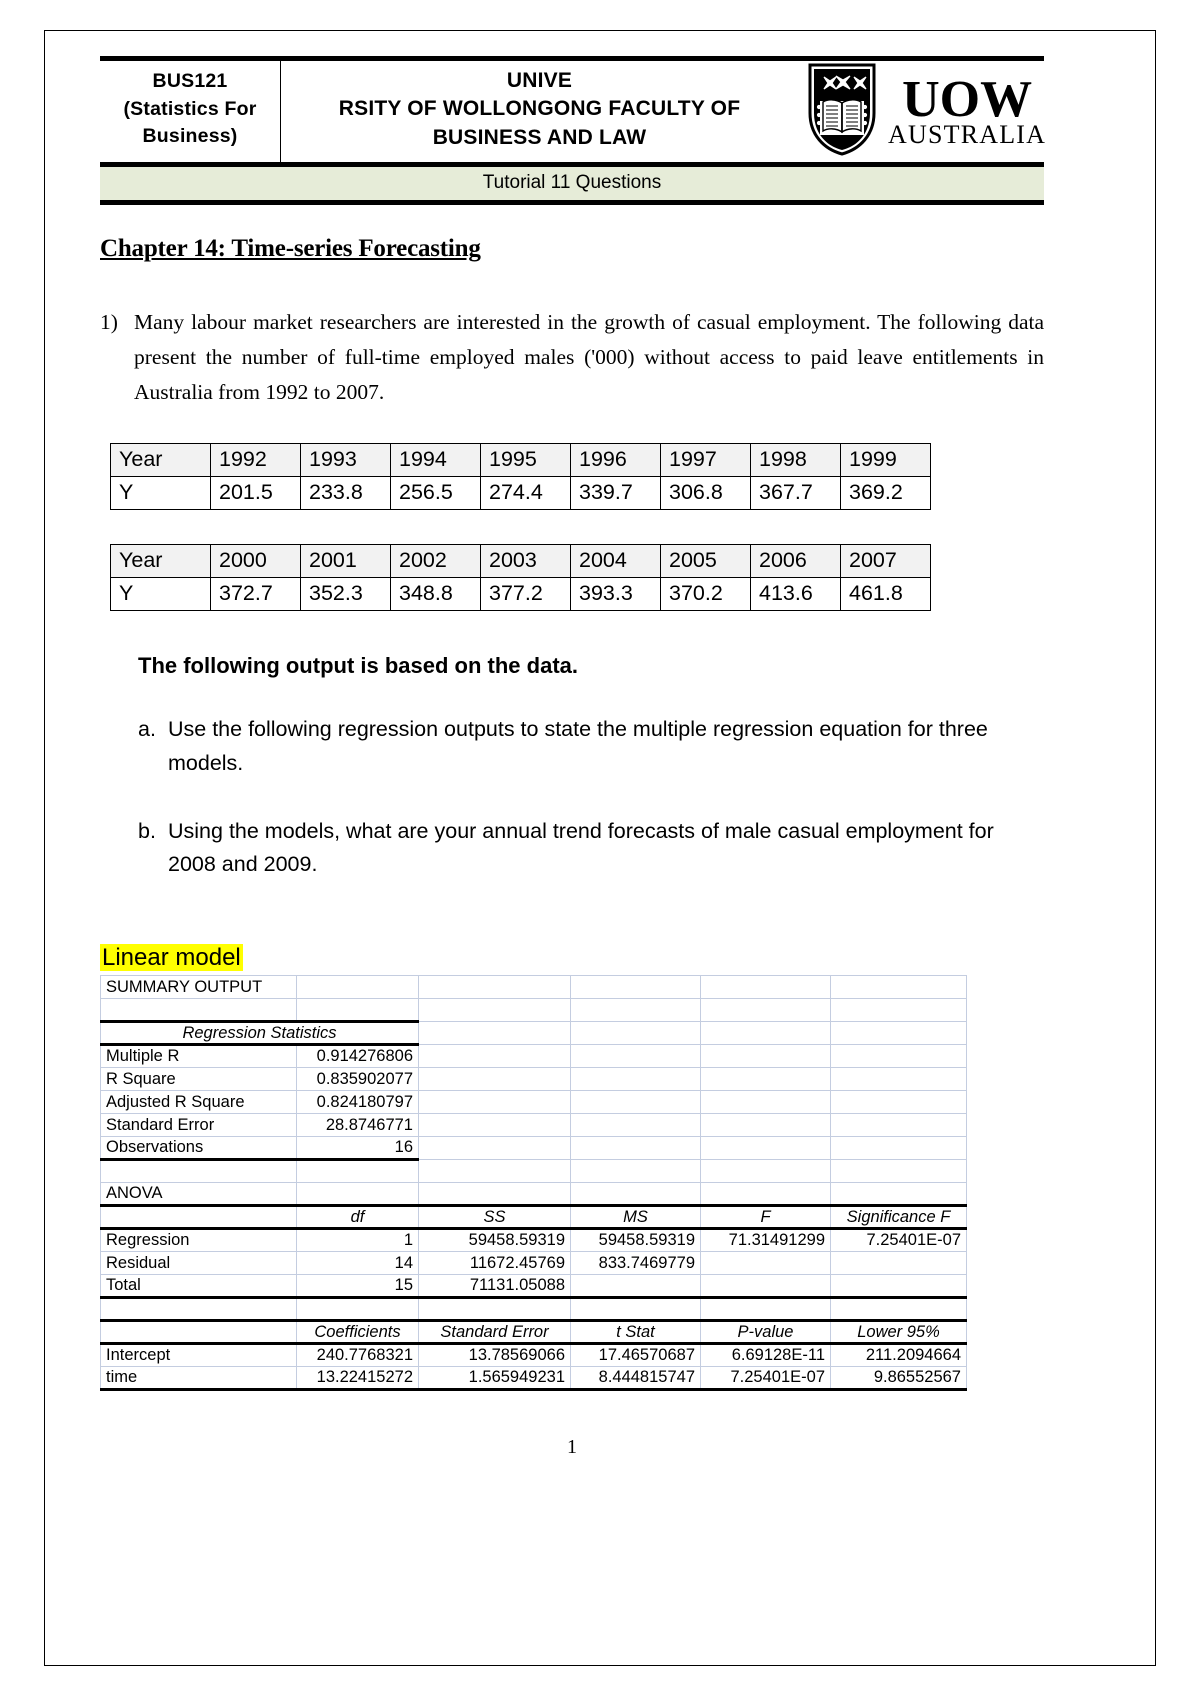  I want to click on header-top-rule, so click(572, 58).